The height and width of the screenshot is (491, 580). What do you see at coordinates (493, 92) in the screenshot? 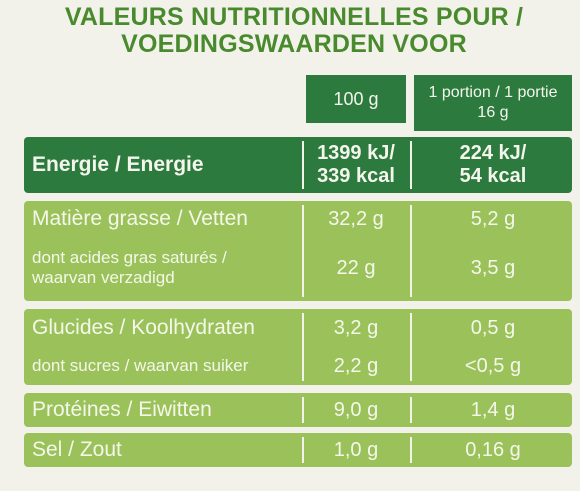
I see `column-header-portion-line-1: 1 portion / 1 portie` at bounding box center [493, 92].